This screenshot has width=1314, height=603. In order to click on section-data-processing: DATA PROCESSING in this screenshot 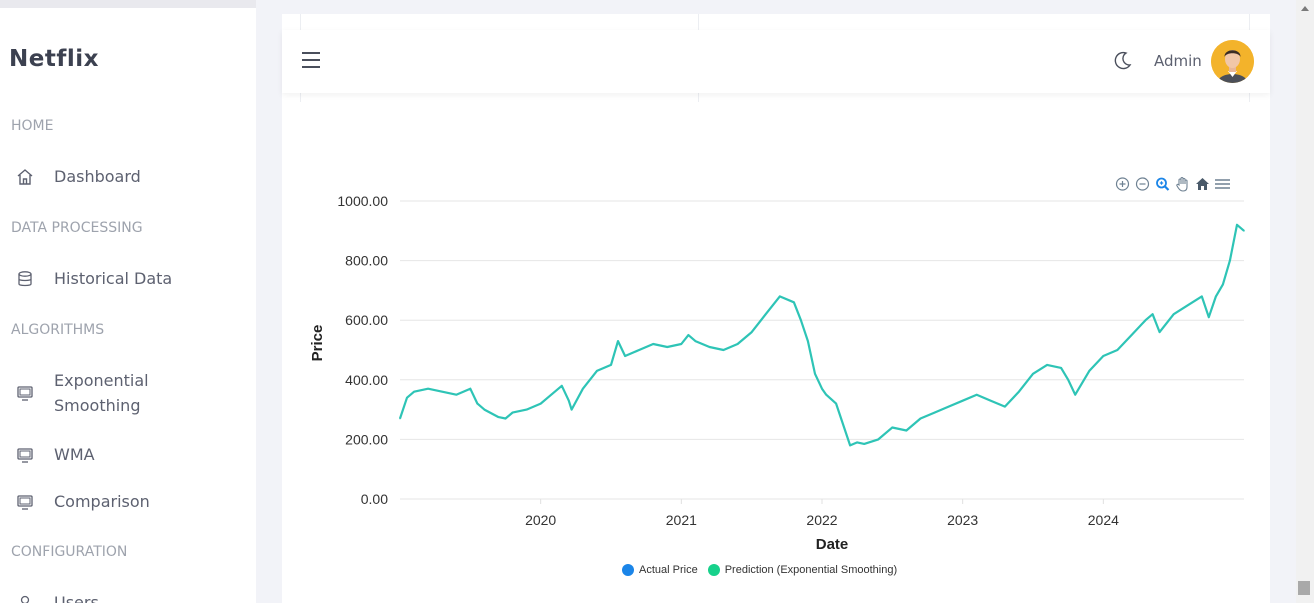, I will do `click(77, 228)`.